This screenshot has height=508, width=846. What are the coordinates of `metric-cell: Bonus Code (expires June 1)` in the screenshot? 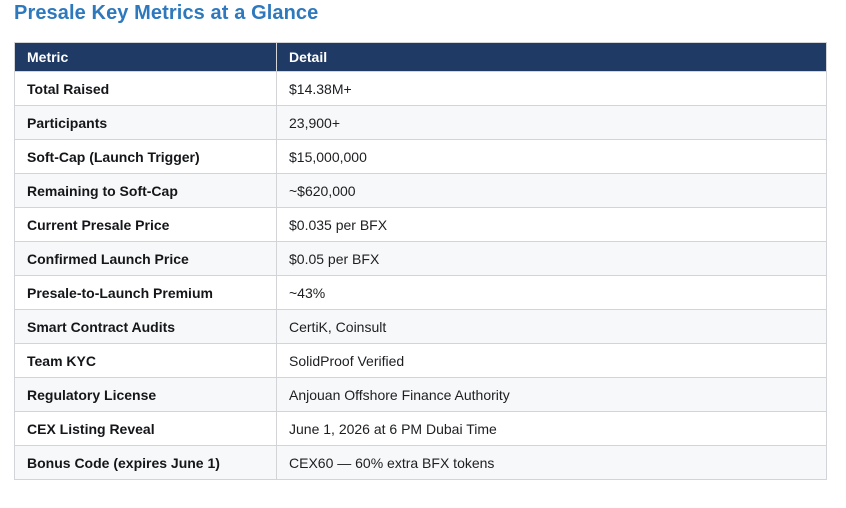 It's located at (145, 462).